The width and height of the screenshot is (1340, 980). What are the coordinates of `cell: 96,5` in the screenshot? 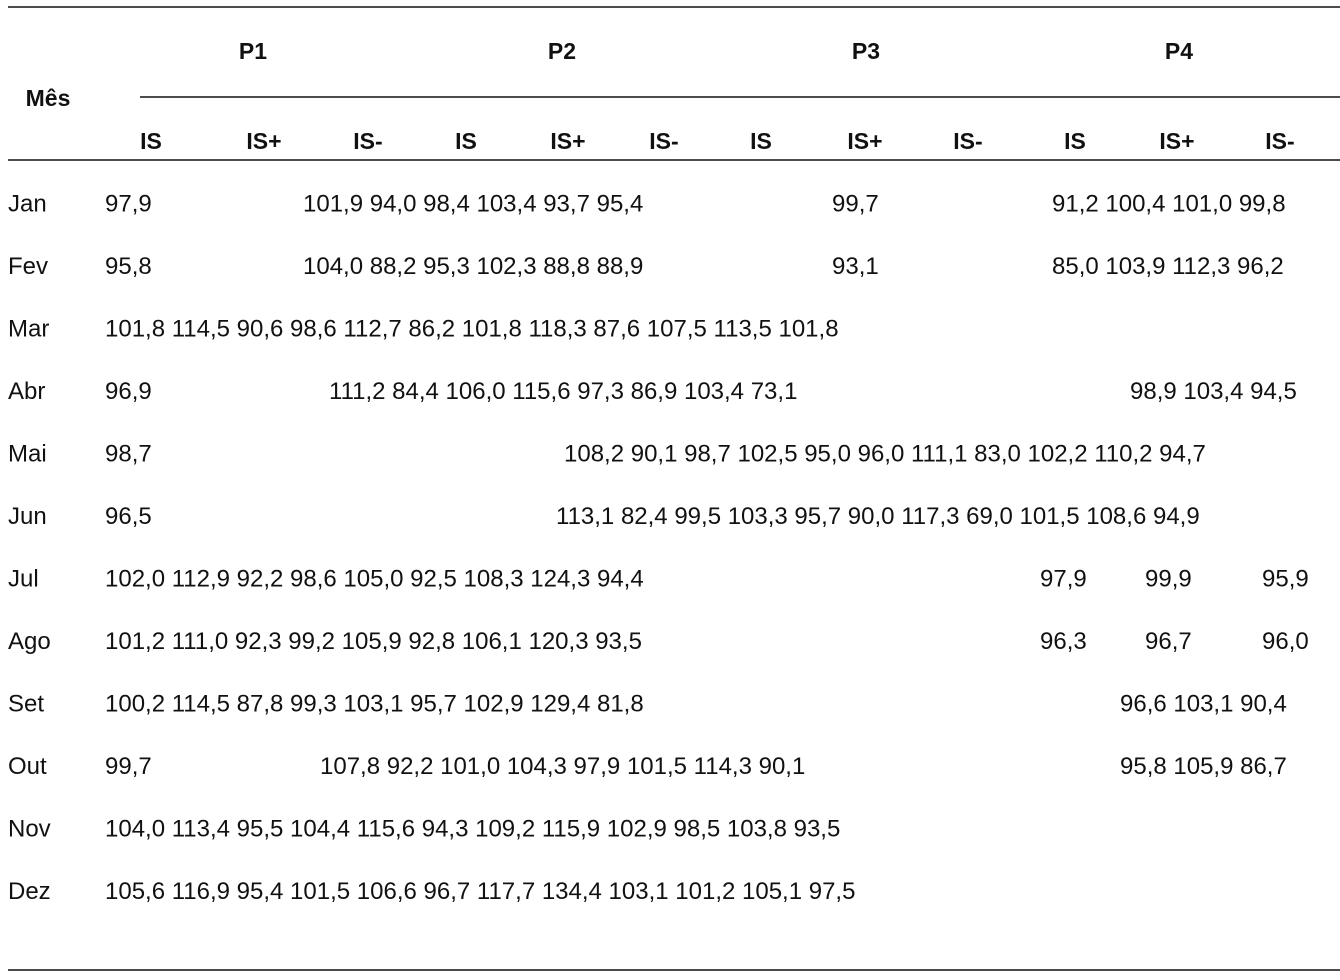 It's located at (128, 516).